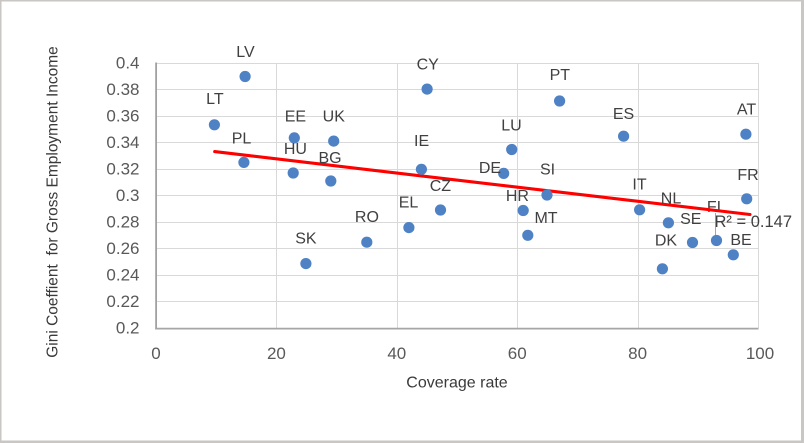  I want to click on svg-text: 0.38, so click(122, 89).